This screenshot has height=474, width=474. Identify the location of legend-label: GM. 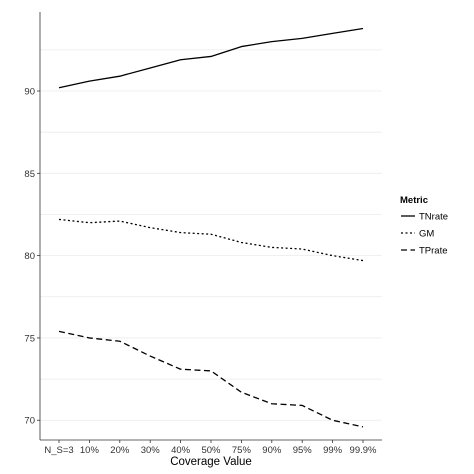
(426, 234).